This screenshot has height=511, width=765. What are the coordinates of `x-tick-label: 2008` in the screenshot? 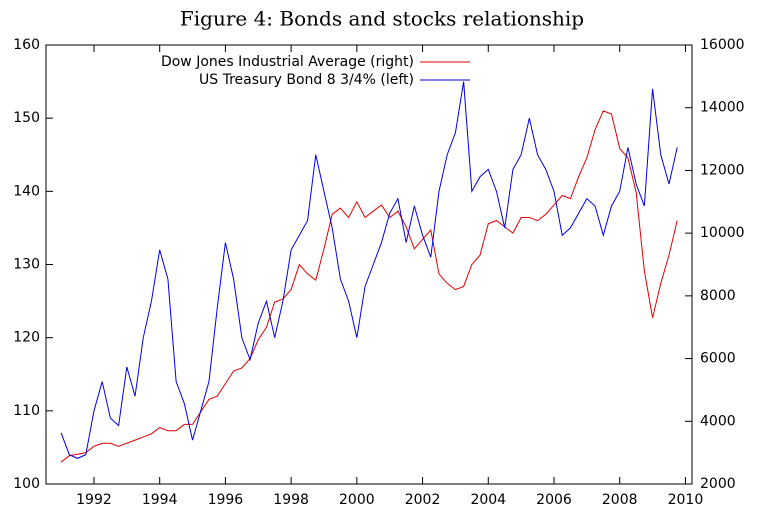 It's located at (620, 500).